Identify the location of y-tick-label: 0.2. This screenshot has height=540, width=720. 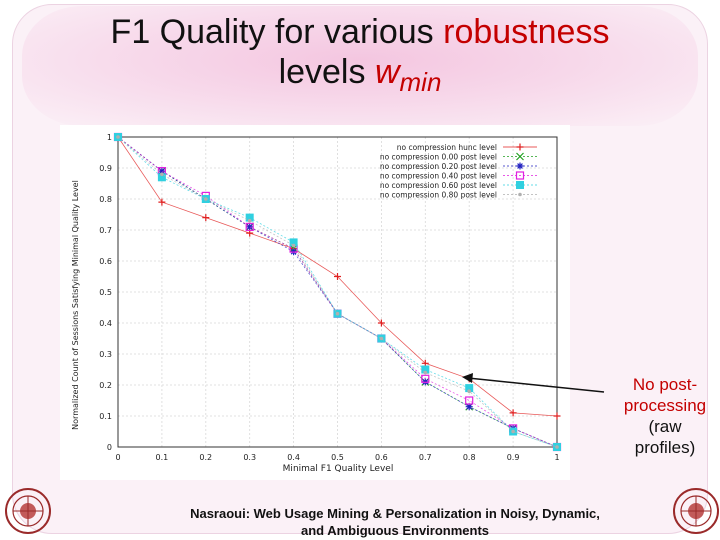
(105, 385).